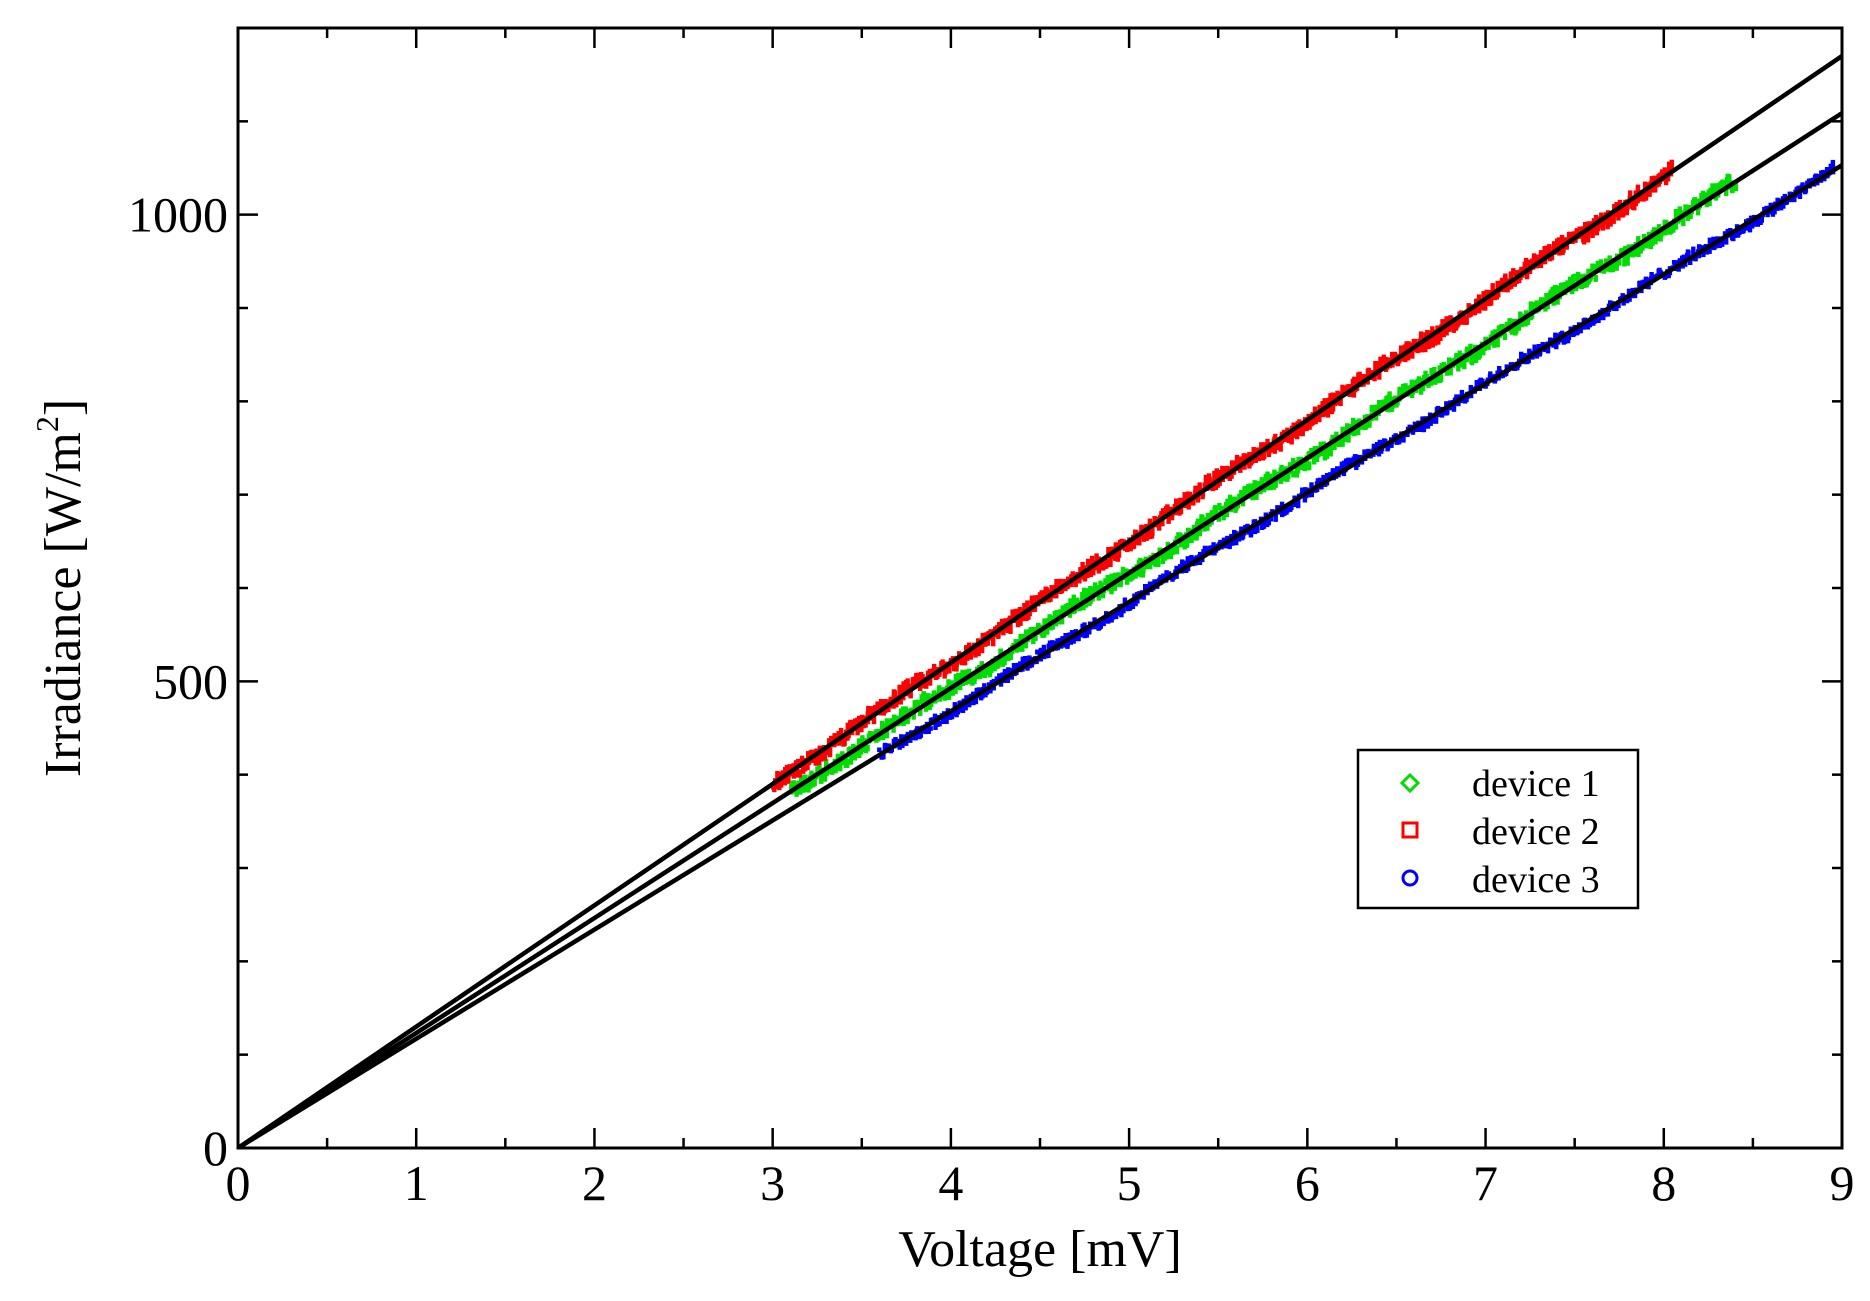  Describe the element at coordinates (63, 604) in the screenshot. I see `y-axis-title-main: Irradiance [W/m` at that location.